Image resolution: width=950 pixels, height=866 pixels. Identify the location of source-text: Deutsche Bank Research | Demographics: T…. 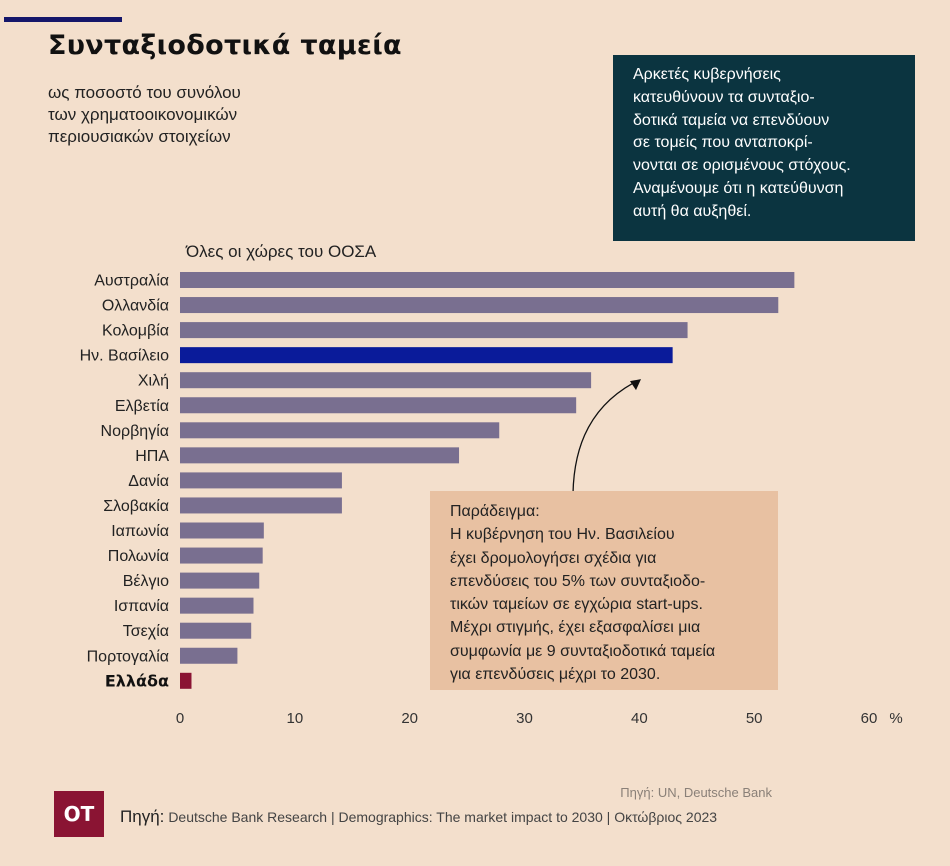
(443, 817).